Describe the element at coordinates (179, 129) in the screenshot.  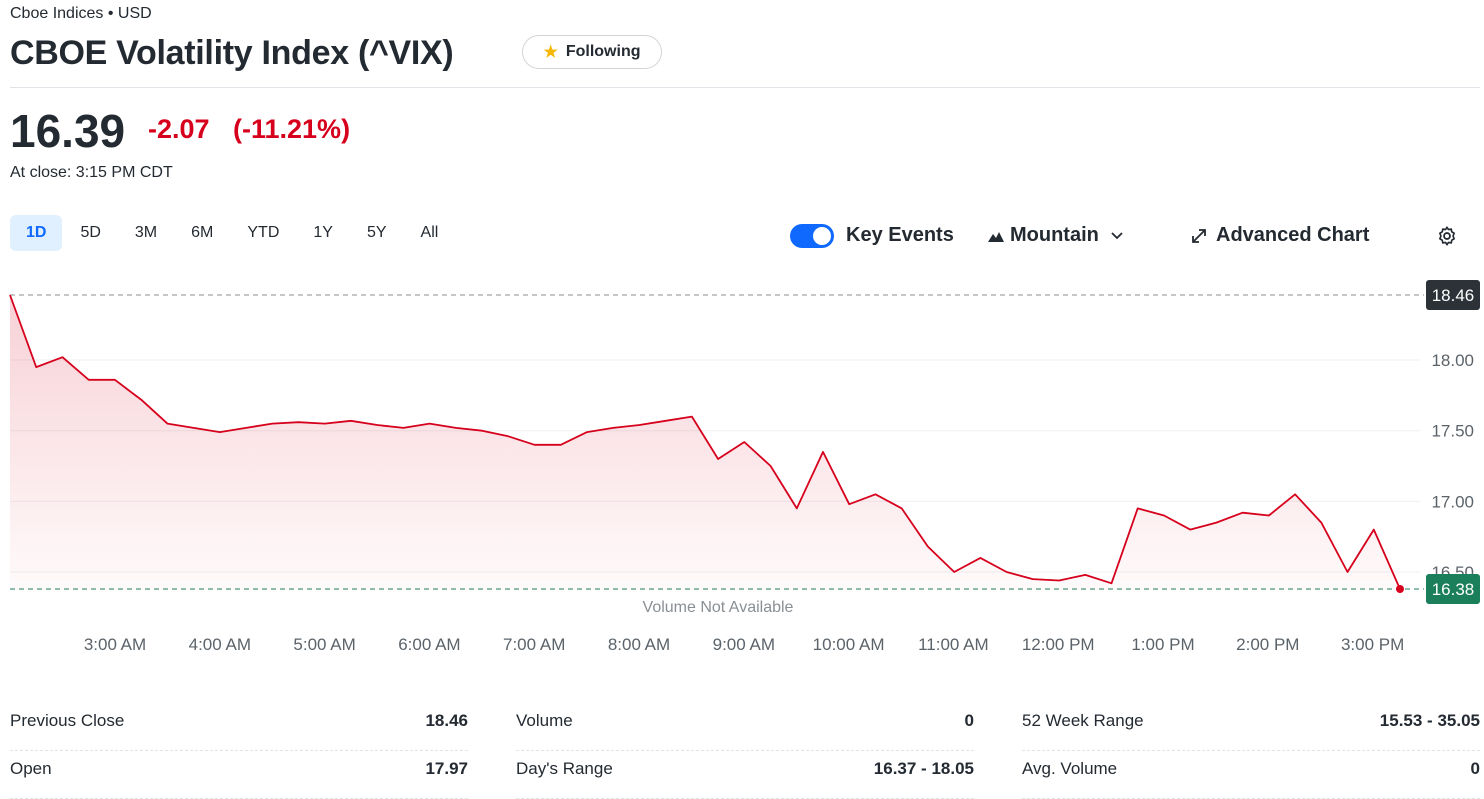
I see `price-change: -2.07` at that location.